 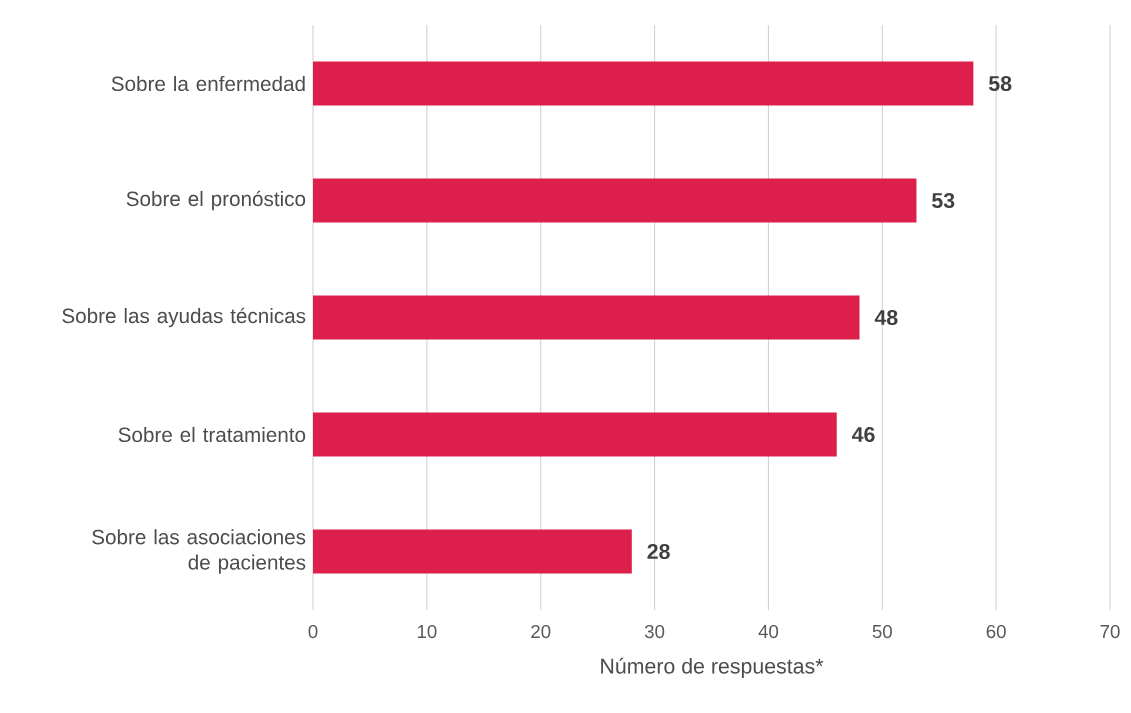 What do you see at coordinates (208, 83) in the screenshot?
I see `y-tick-label: Sobre la enfermedad` at bounding box center [208, 83].